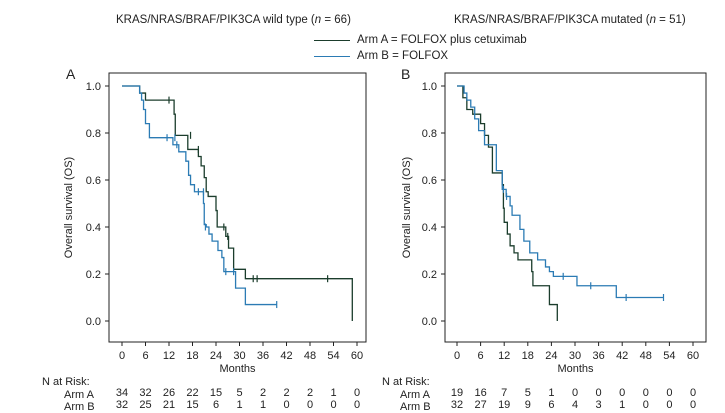 Image resolution: width=725 pixels, height=413 pixels. I want to click on panel-b-xtick-label: 36, so click(598, 356).